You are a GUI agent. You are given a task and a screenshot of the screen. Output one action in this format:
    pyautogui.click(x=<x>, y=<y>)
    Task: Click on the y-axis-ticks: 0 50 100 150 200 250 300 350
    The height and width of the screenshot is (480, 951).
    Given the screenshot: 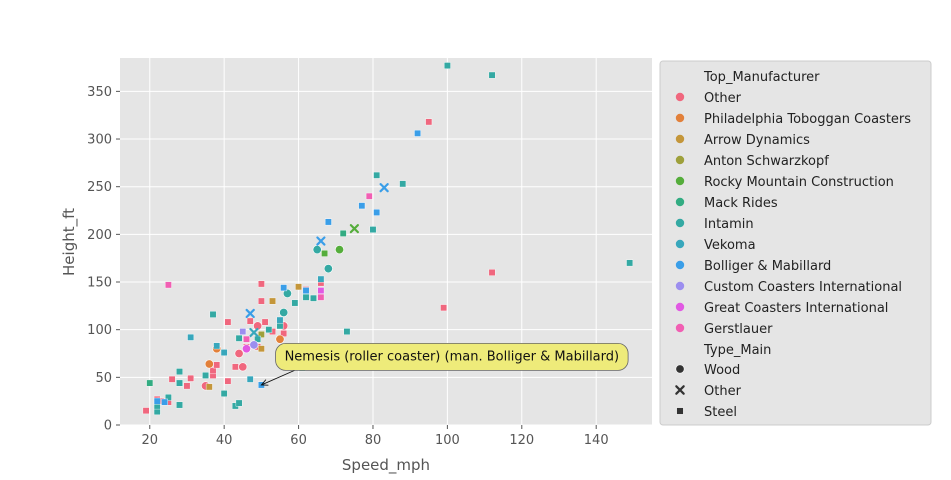 What is the action you would take?
    pyautogui.click(x=103, y=259)
    